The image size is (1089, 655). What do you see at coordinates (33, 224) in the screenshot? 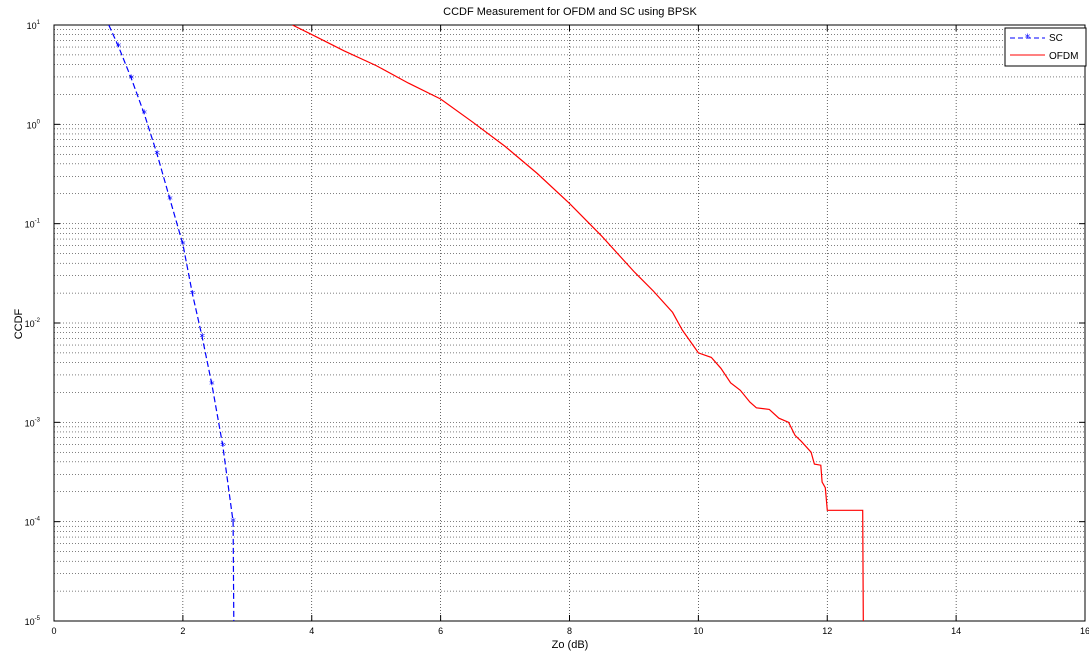
I see `y-tick-label: 10⁻¹` at bounding box center [33, 224].